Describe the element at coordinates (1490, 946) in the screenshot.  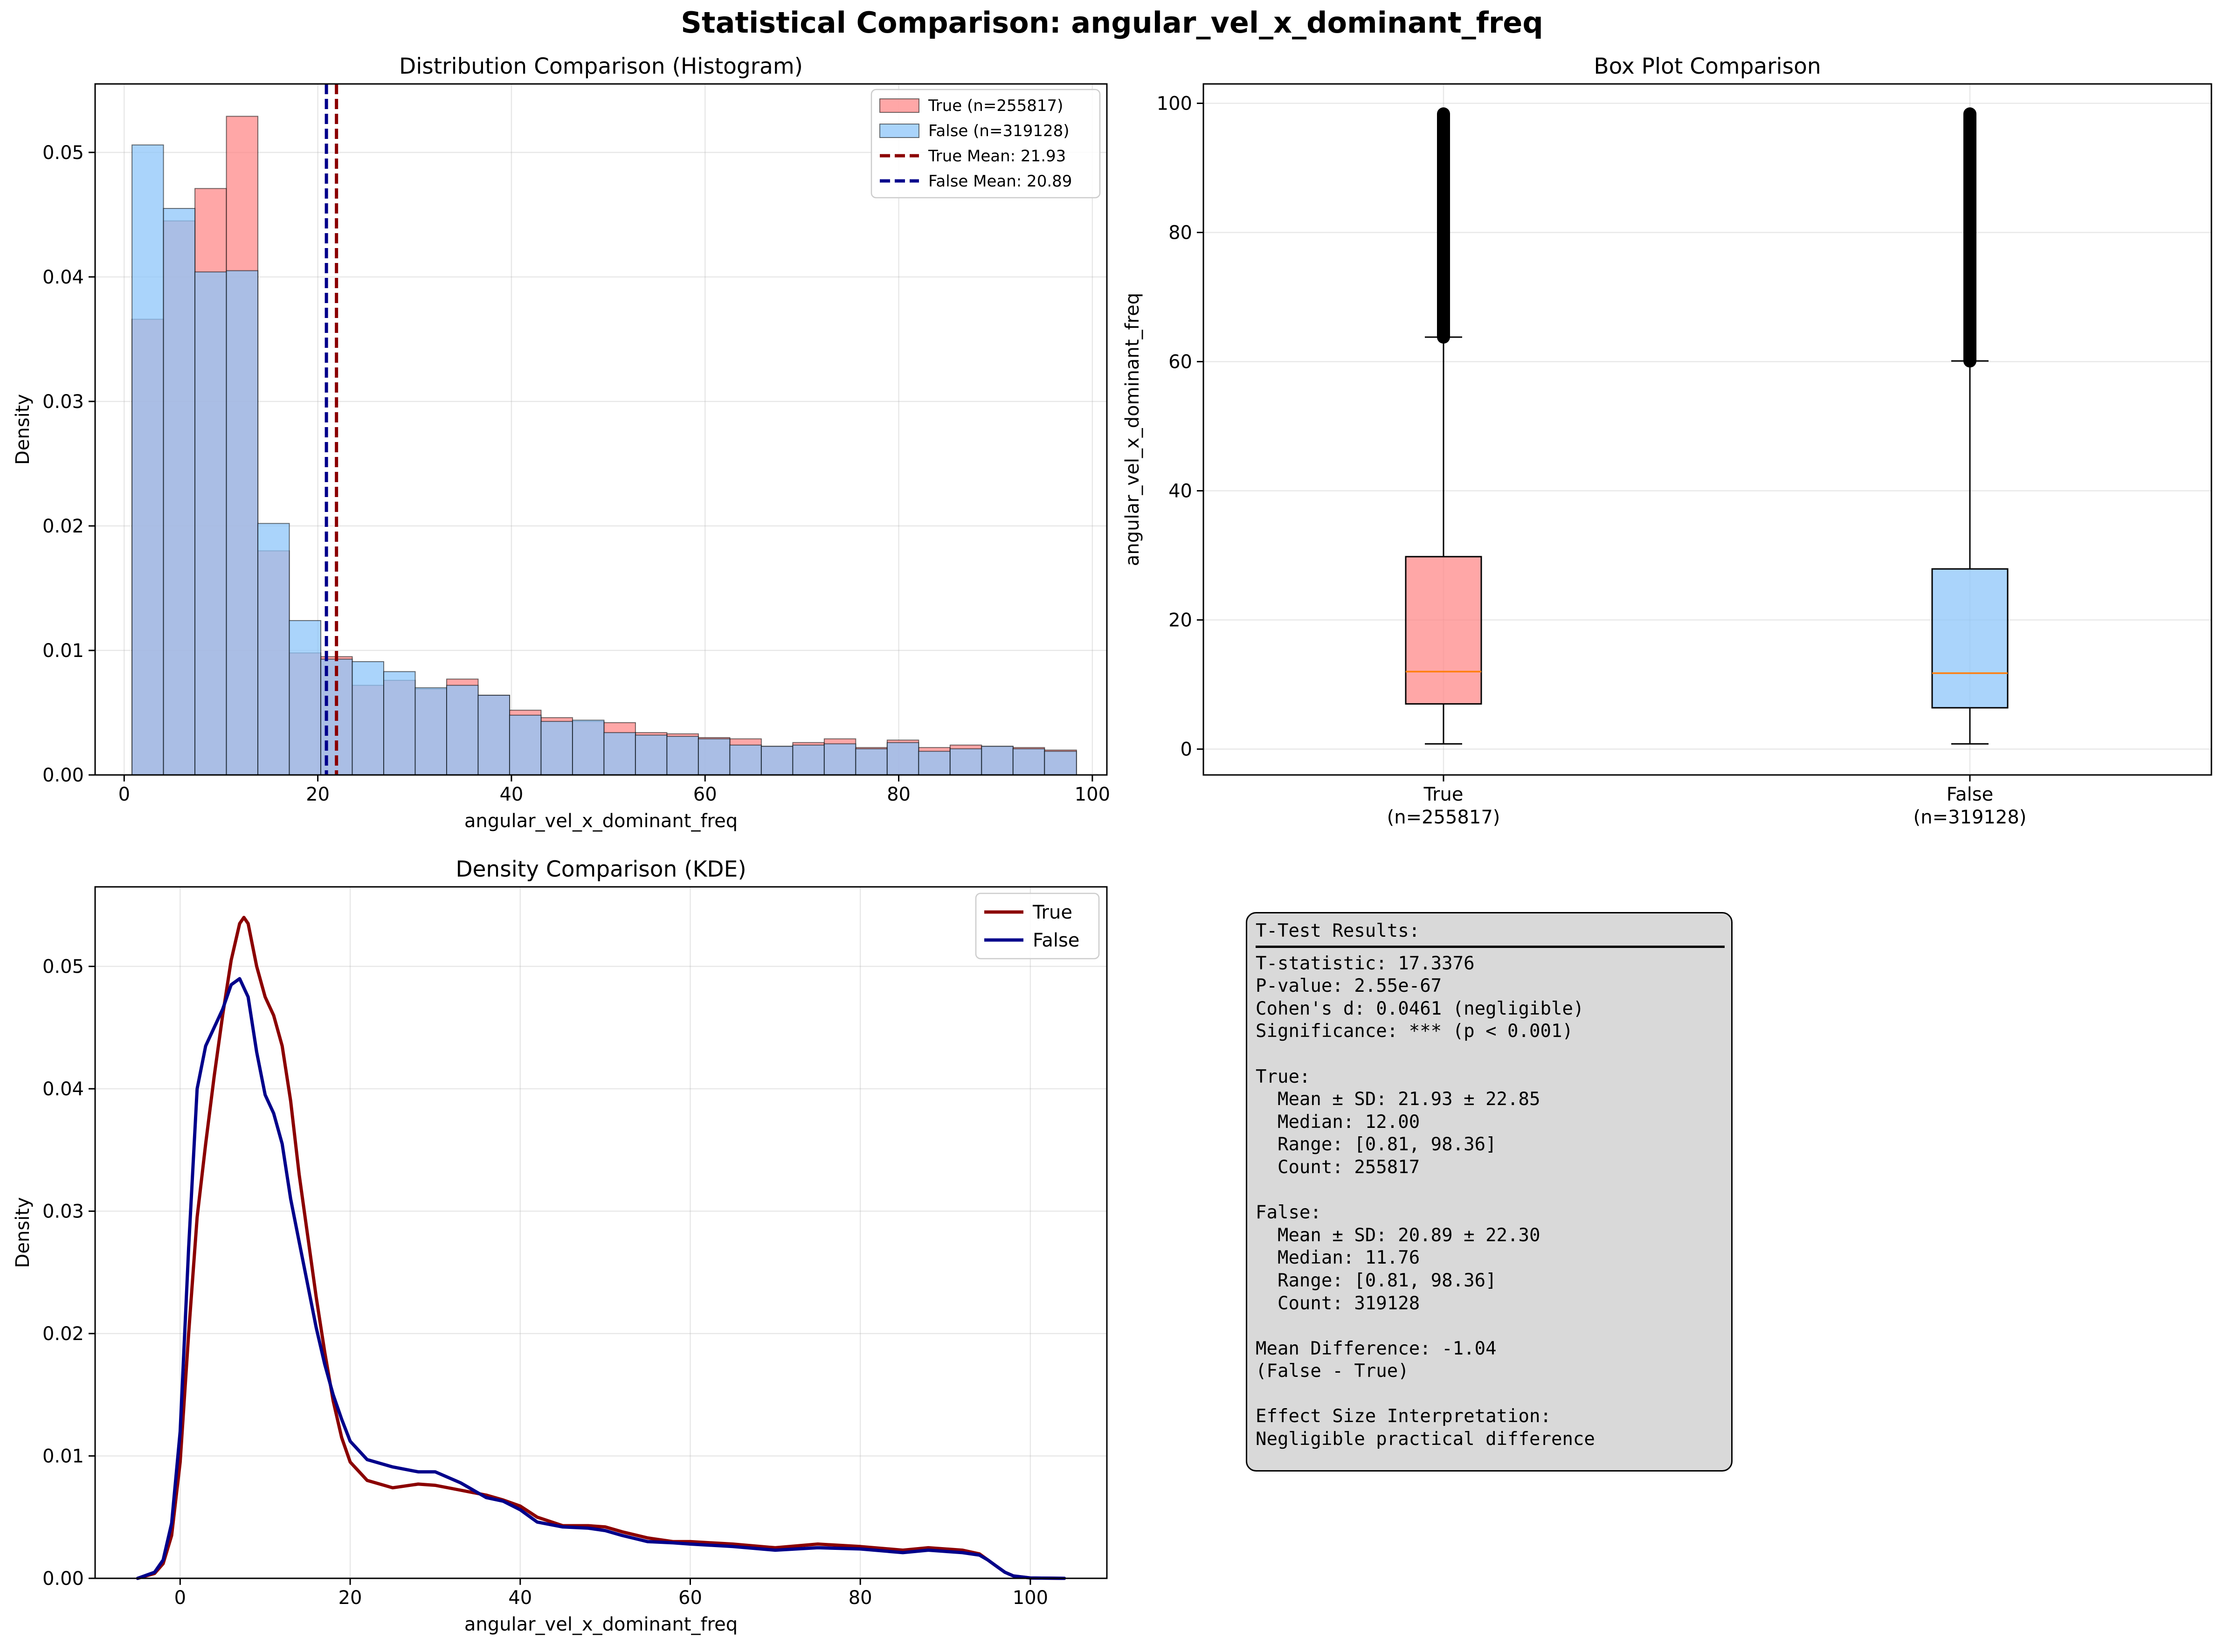
I see `stats-divider` at that location.